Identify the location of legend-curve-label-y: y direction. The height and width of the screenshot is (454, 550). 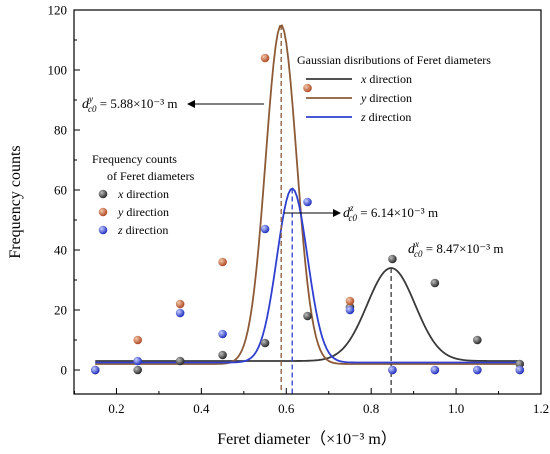
(386, 98).